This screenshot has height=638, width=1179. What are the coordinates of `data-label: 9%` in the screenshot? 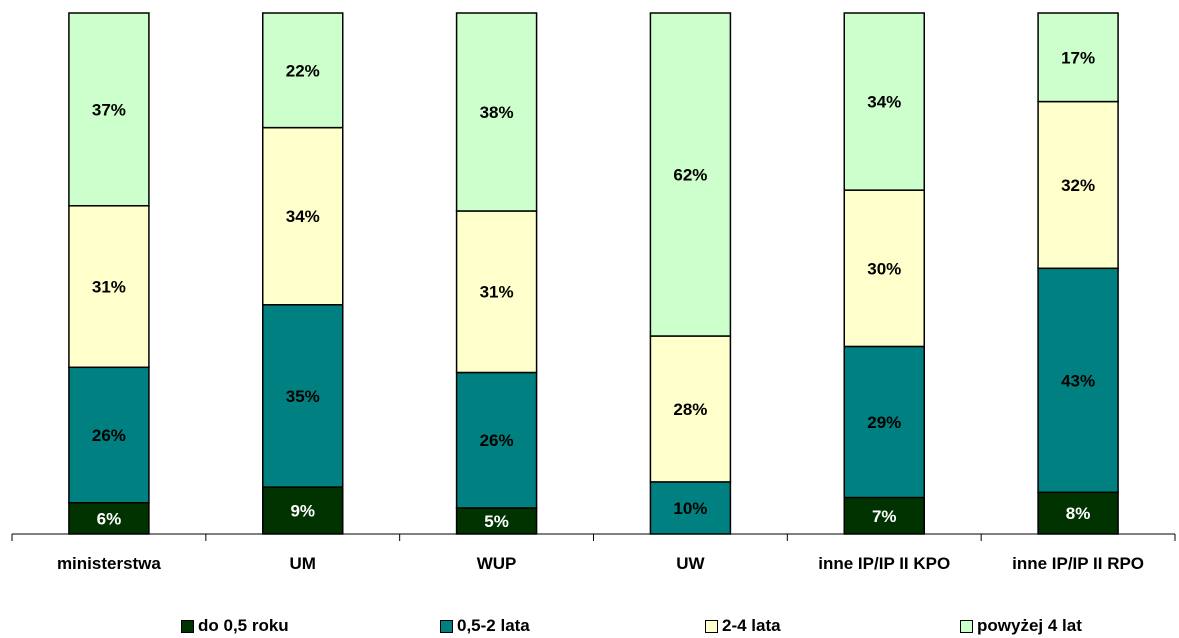 It's located at (302, 511).